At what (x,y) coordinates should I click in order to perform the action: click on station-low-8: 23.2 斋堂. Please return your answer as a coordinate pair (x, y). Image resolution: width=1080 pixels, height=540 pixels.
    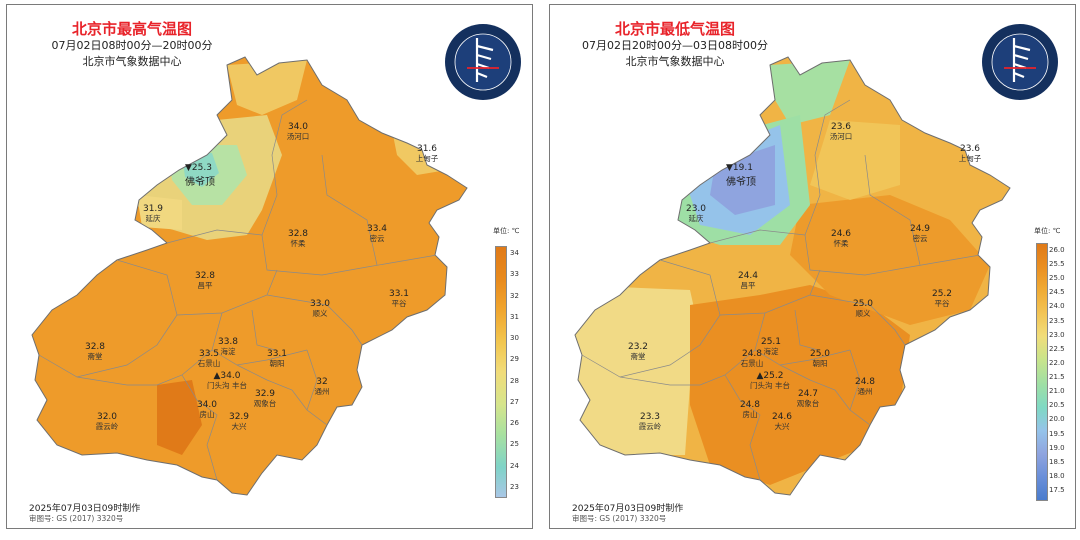
    Looking at the image, I should click on (638, 351).